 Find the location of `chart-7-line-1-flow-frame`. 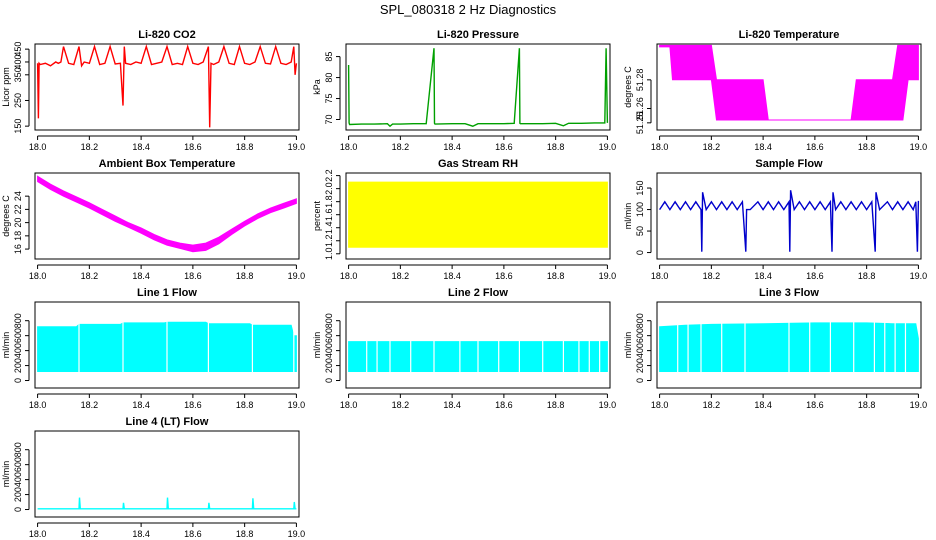

chart-7-line-1-flow-frame is located at coordinates (167, 345).